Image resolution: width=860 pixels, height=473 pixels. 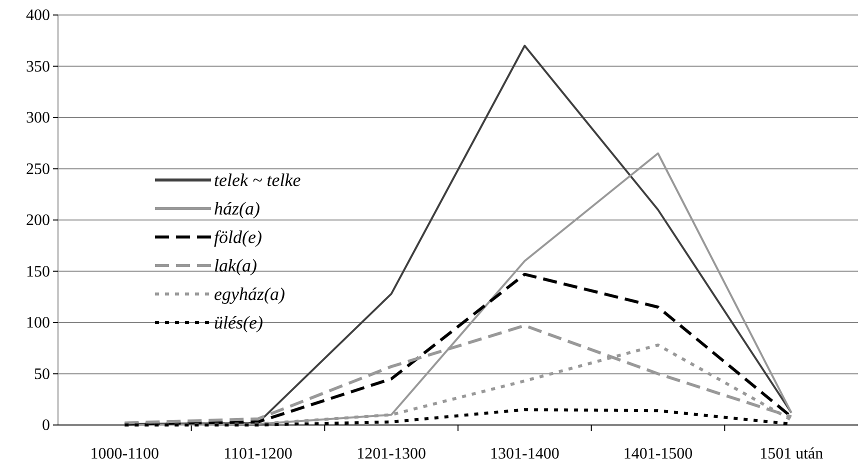 I want to click on y-tick-label: 300, so click(x=38, y=118).